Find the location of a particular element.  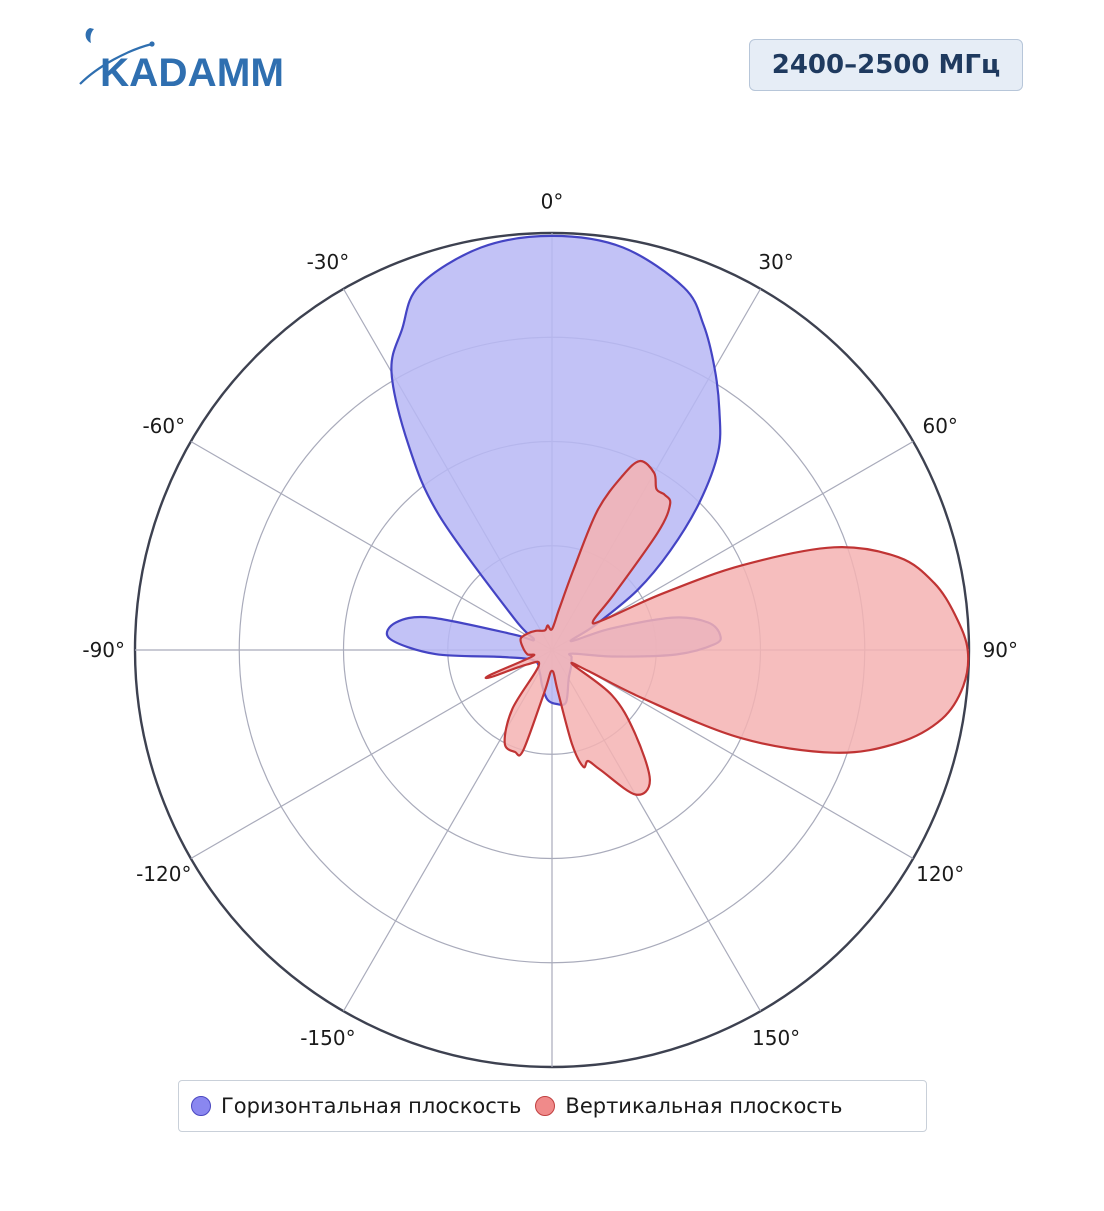

legend-item-vertical: Вертикальная плоскость is located at coordinates (688, 1106).